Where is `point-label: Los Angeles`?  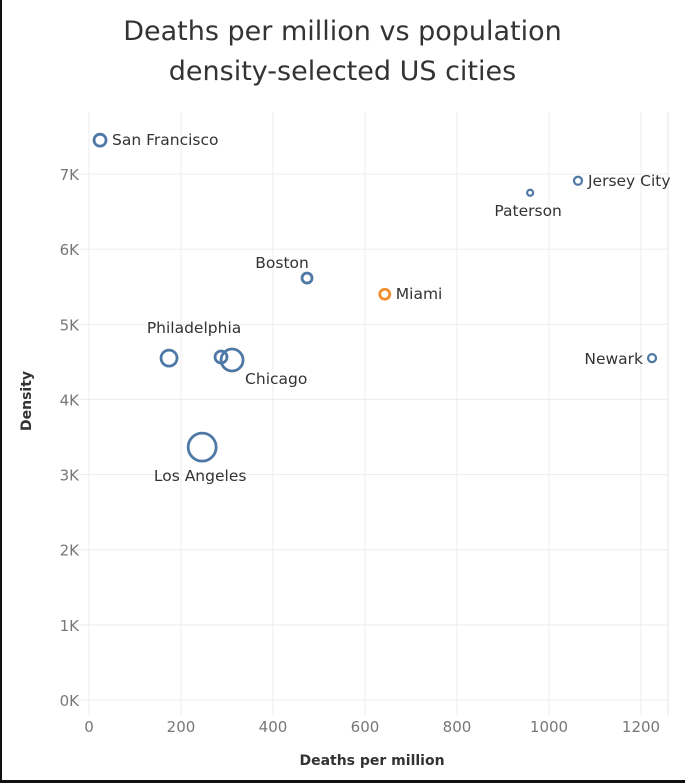 point-label: Los Angeles is located at coordinates (200, 476).